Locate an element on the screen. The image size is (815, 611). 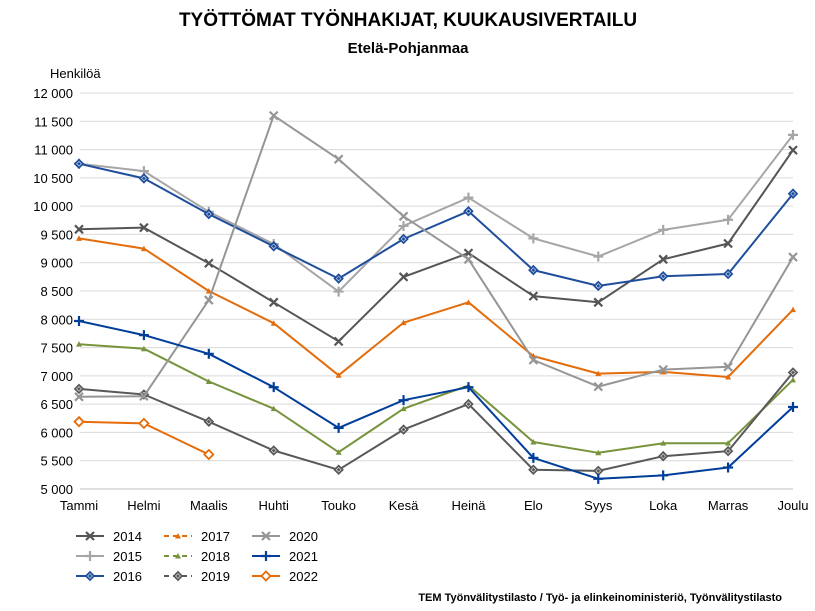
x-tick-label: Kesä is located at coordinates (404, 505).